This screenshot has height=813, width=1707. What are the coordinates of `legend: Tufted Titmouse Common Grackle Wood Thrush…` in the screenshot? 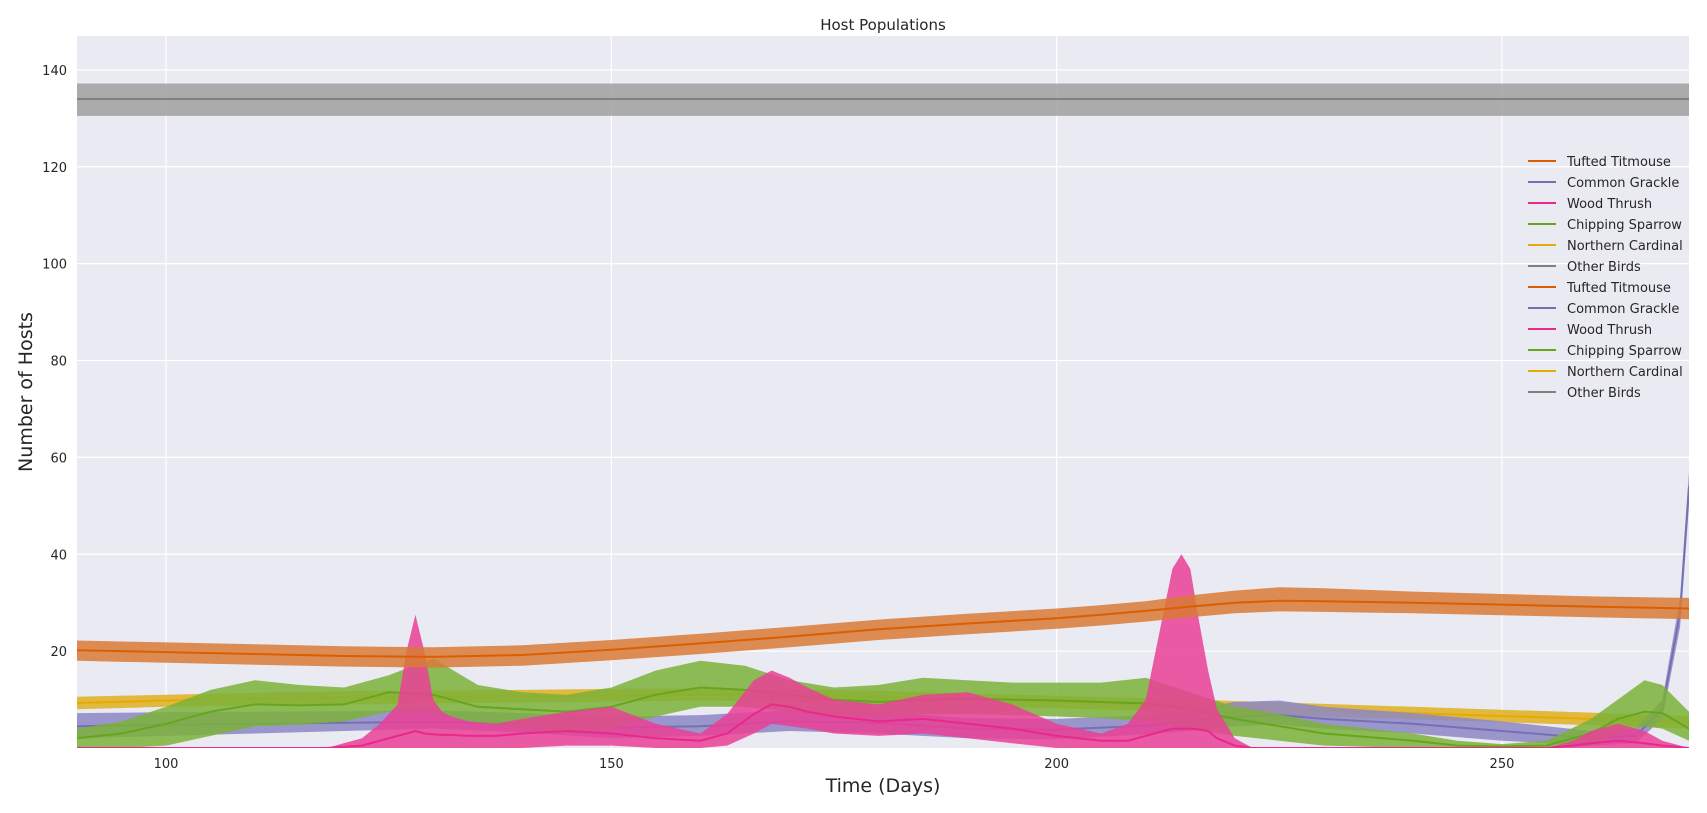 It's located at (1605, 278).